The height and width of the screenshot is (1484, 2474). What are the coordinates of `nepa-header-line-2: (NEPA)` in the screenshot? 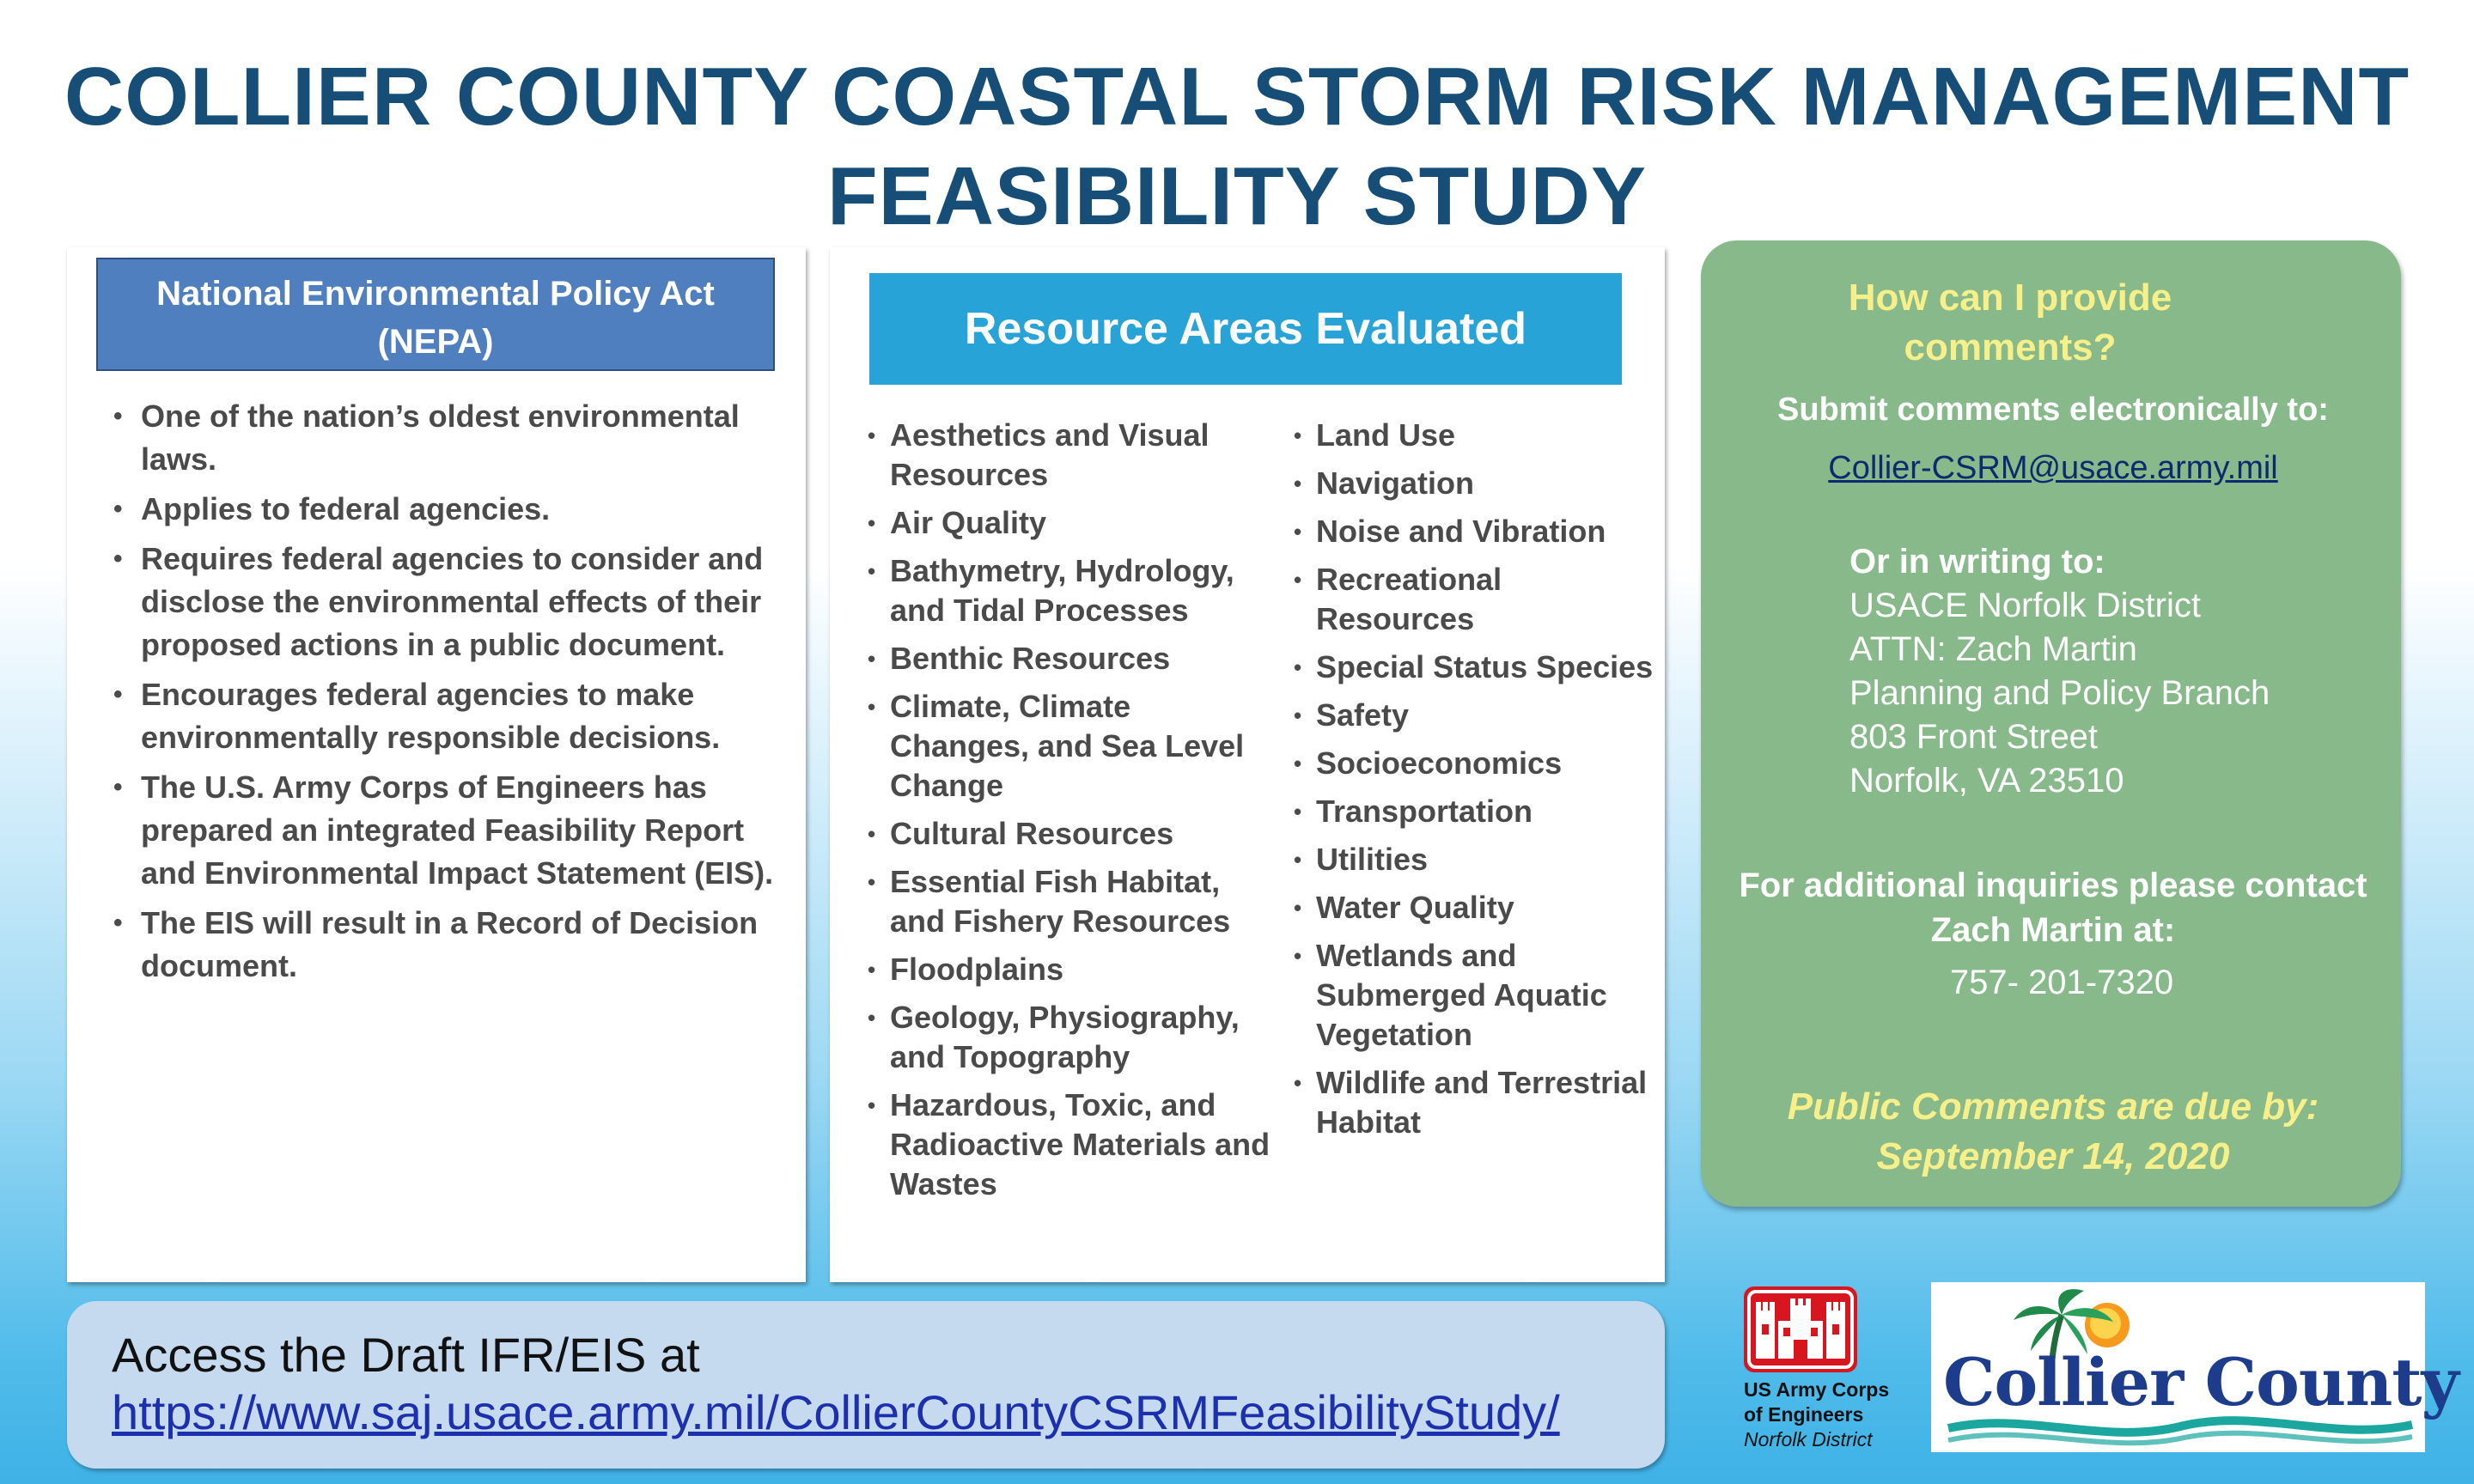 It's located at (435, 342).